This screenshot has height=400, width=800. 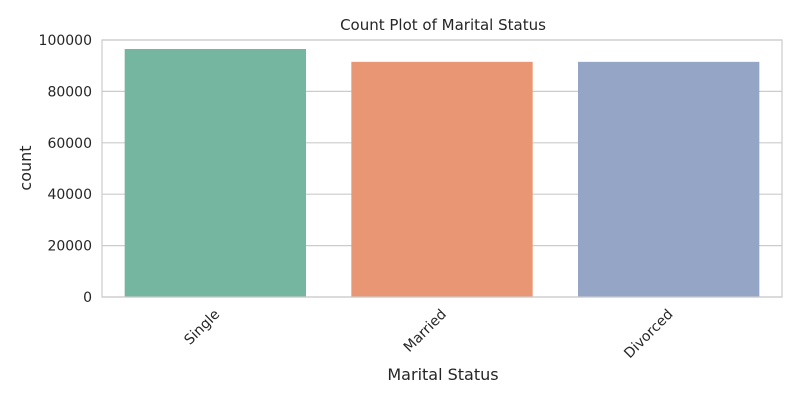 I want to click on y-tick-label: 60000, so click(x=69, y=144).